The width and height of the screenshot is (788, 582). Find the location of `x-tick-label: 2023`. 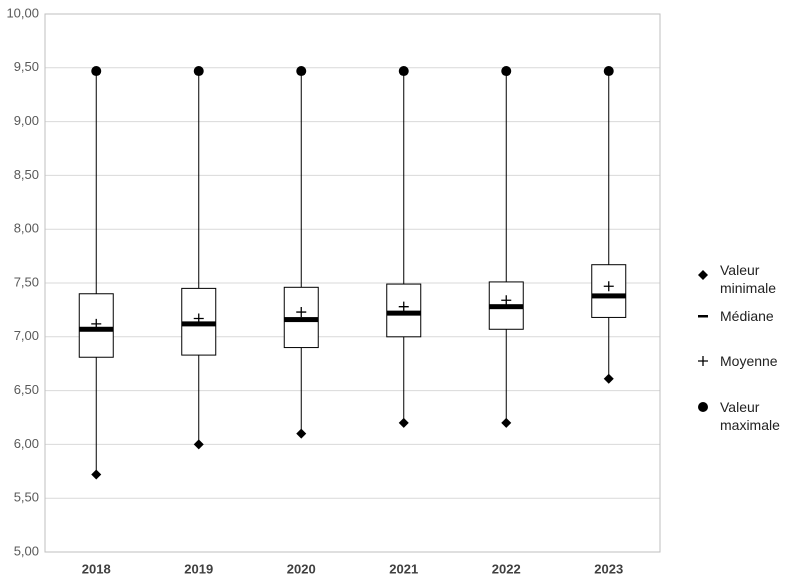

x-tick-label: 2023 is located at coordinates (608, 568).